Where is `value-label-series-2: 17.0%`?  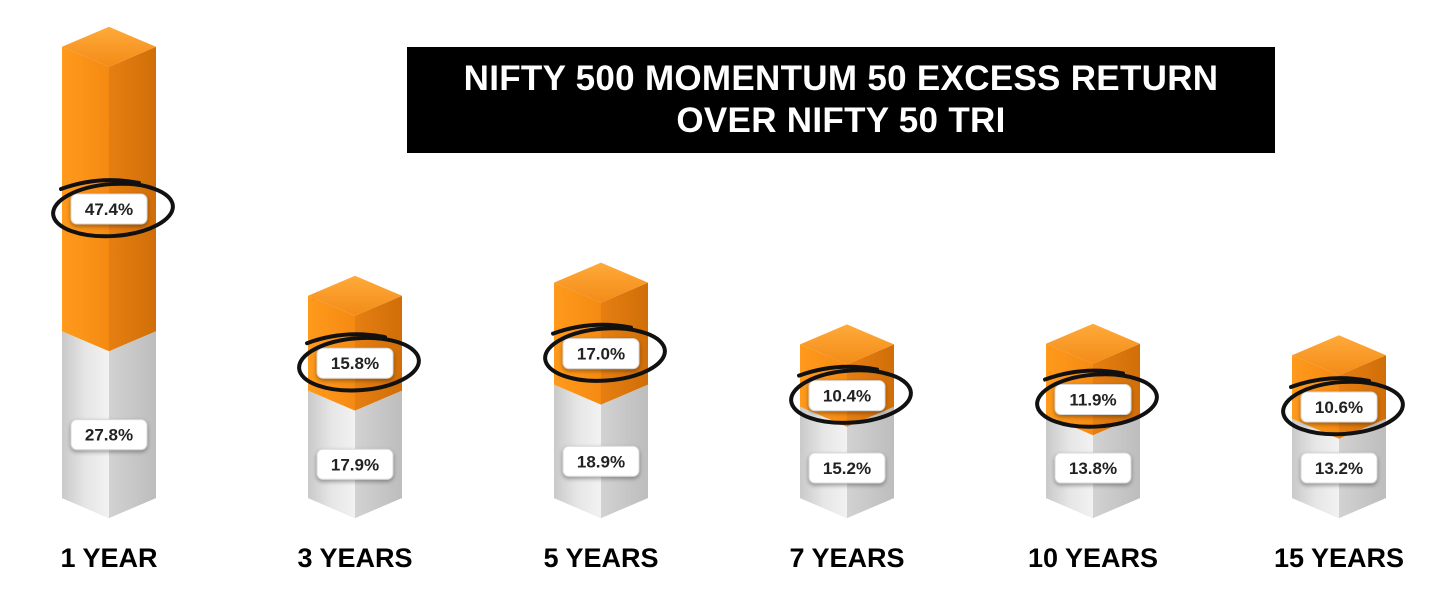
value-label-series-2: 17.0% is located at coordinates (601, 354).